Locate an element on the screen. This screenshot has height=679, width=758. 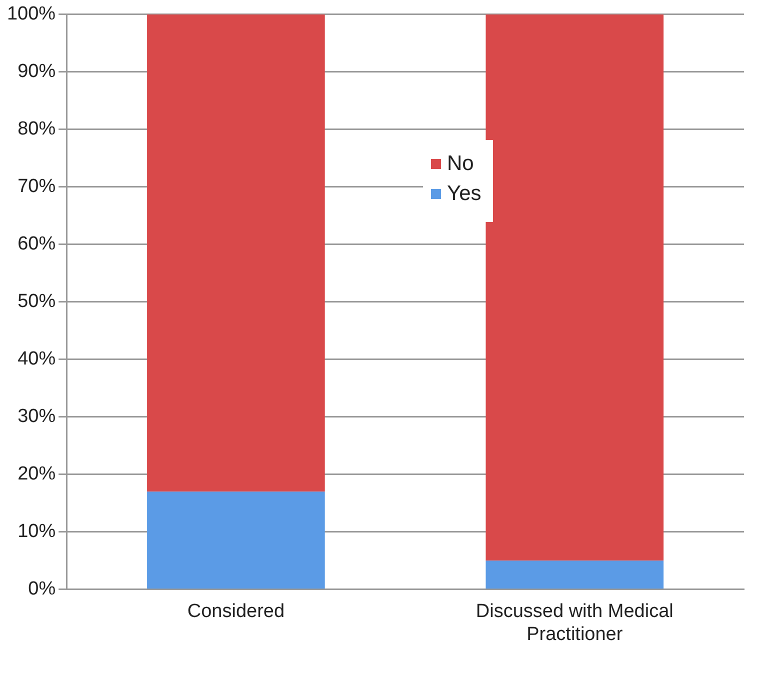
y-tick-label: 70% is located at coordinates (37, 187).